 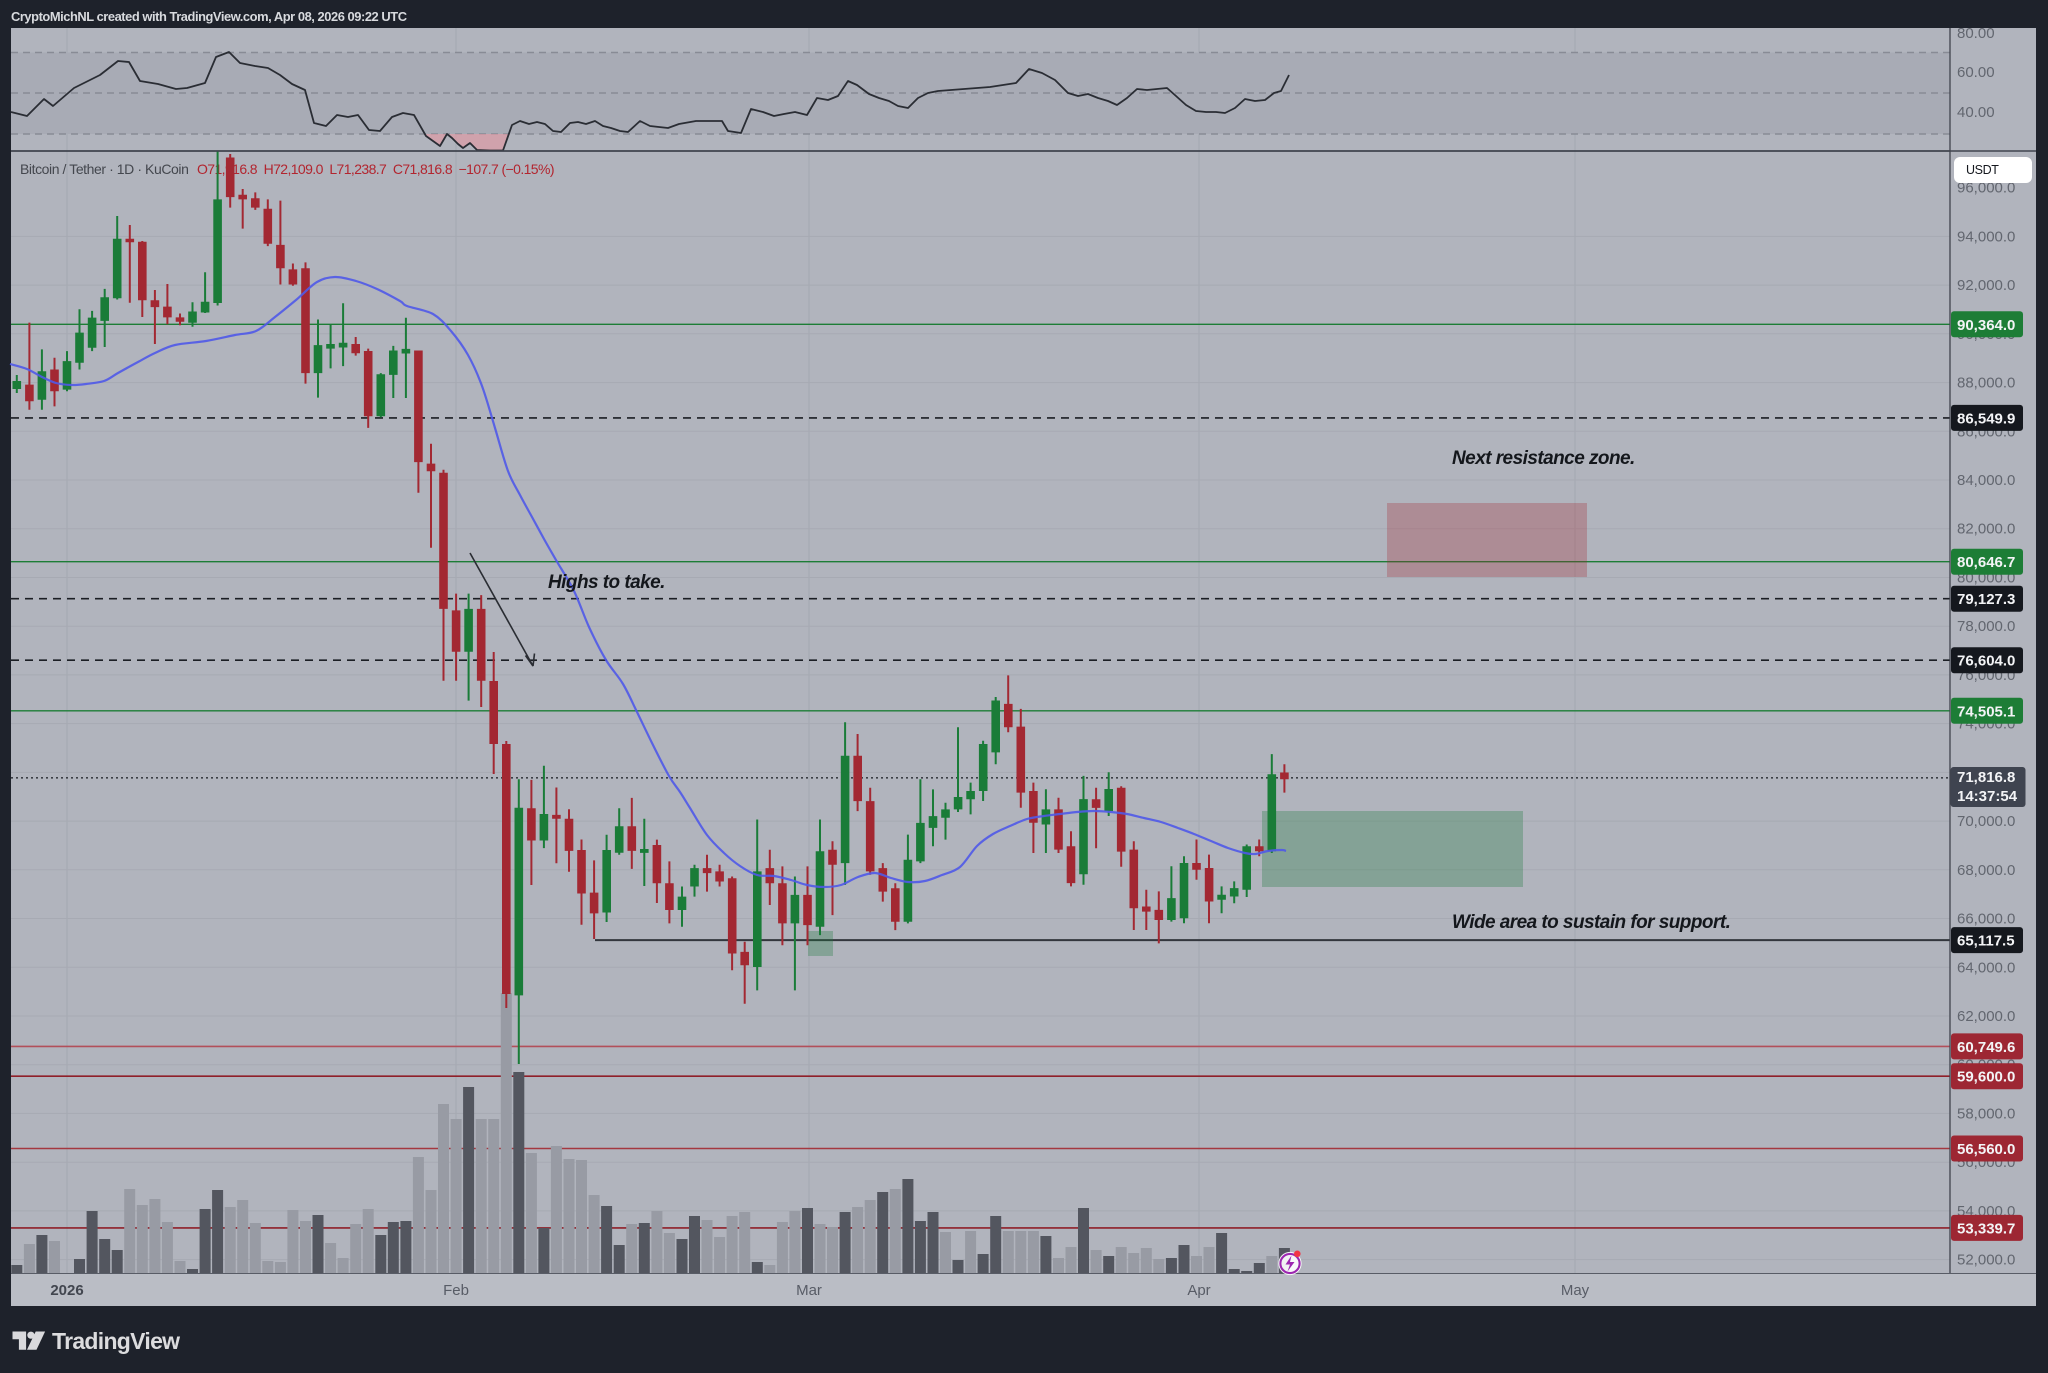 What do you see at coordinates (456, 1290) in the screenshot?
I see `svg-text: Feb` at bounding box center [456, 1290].